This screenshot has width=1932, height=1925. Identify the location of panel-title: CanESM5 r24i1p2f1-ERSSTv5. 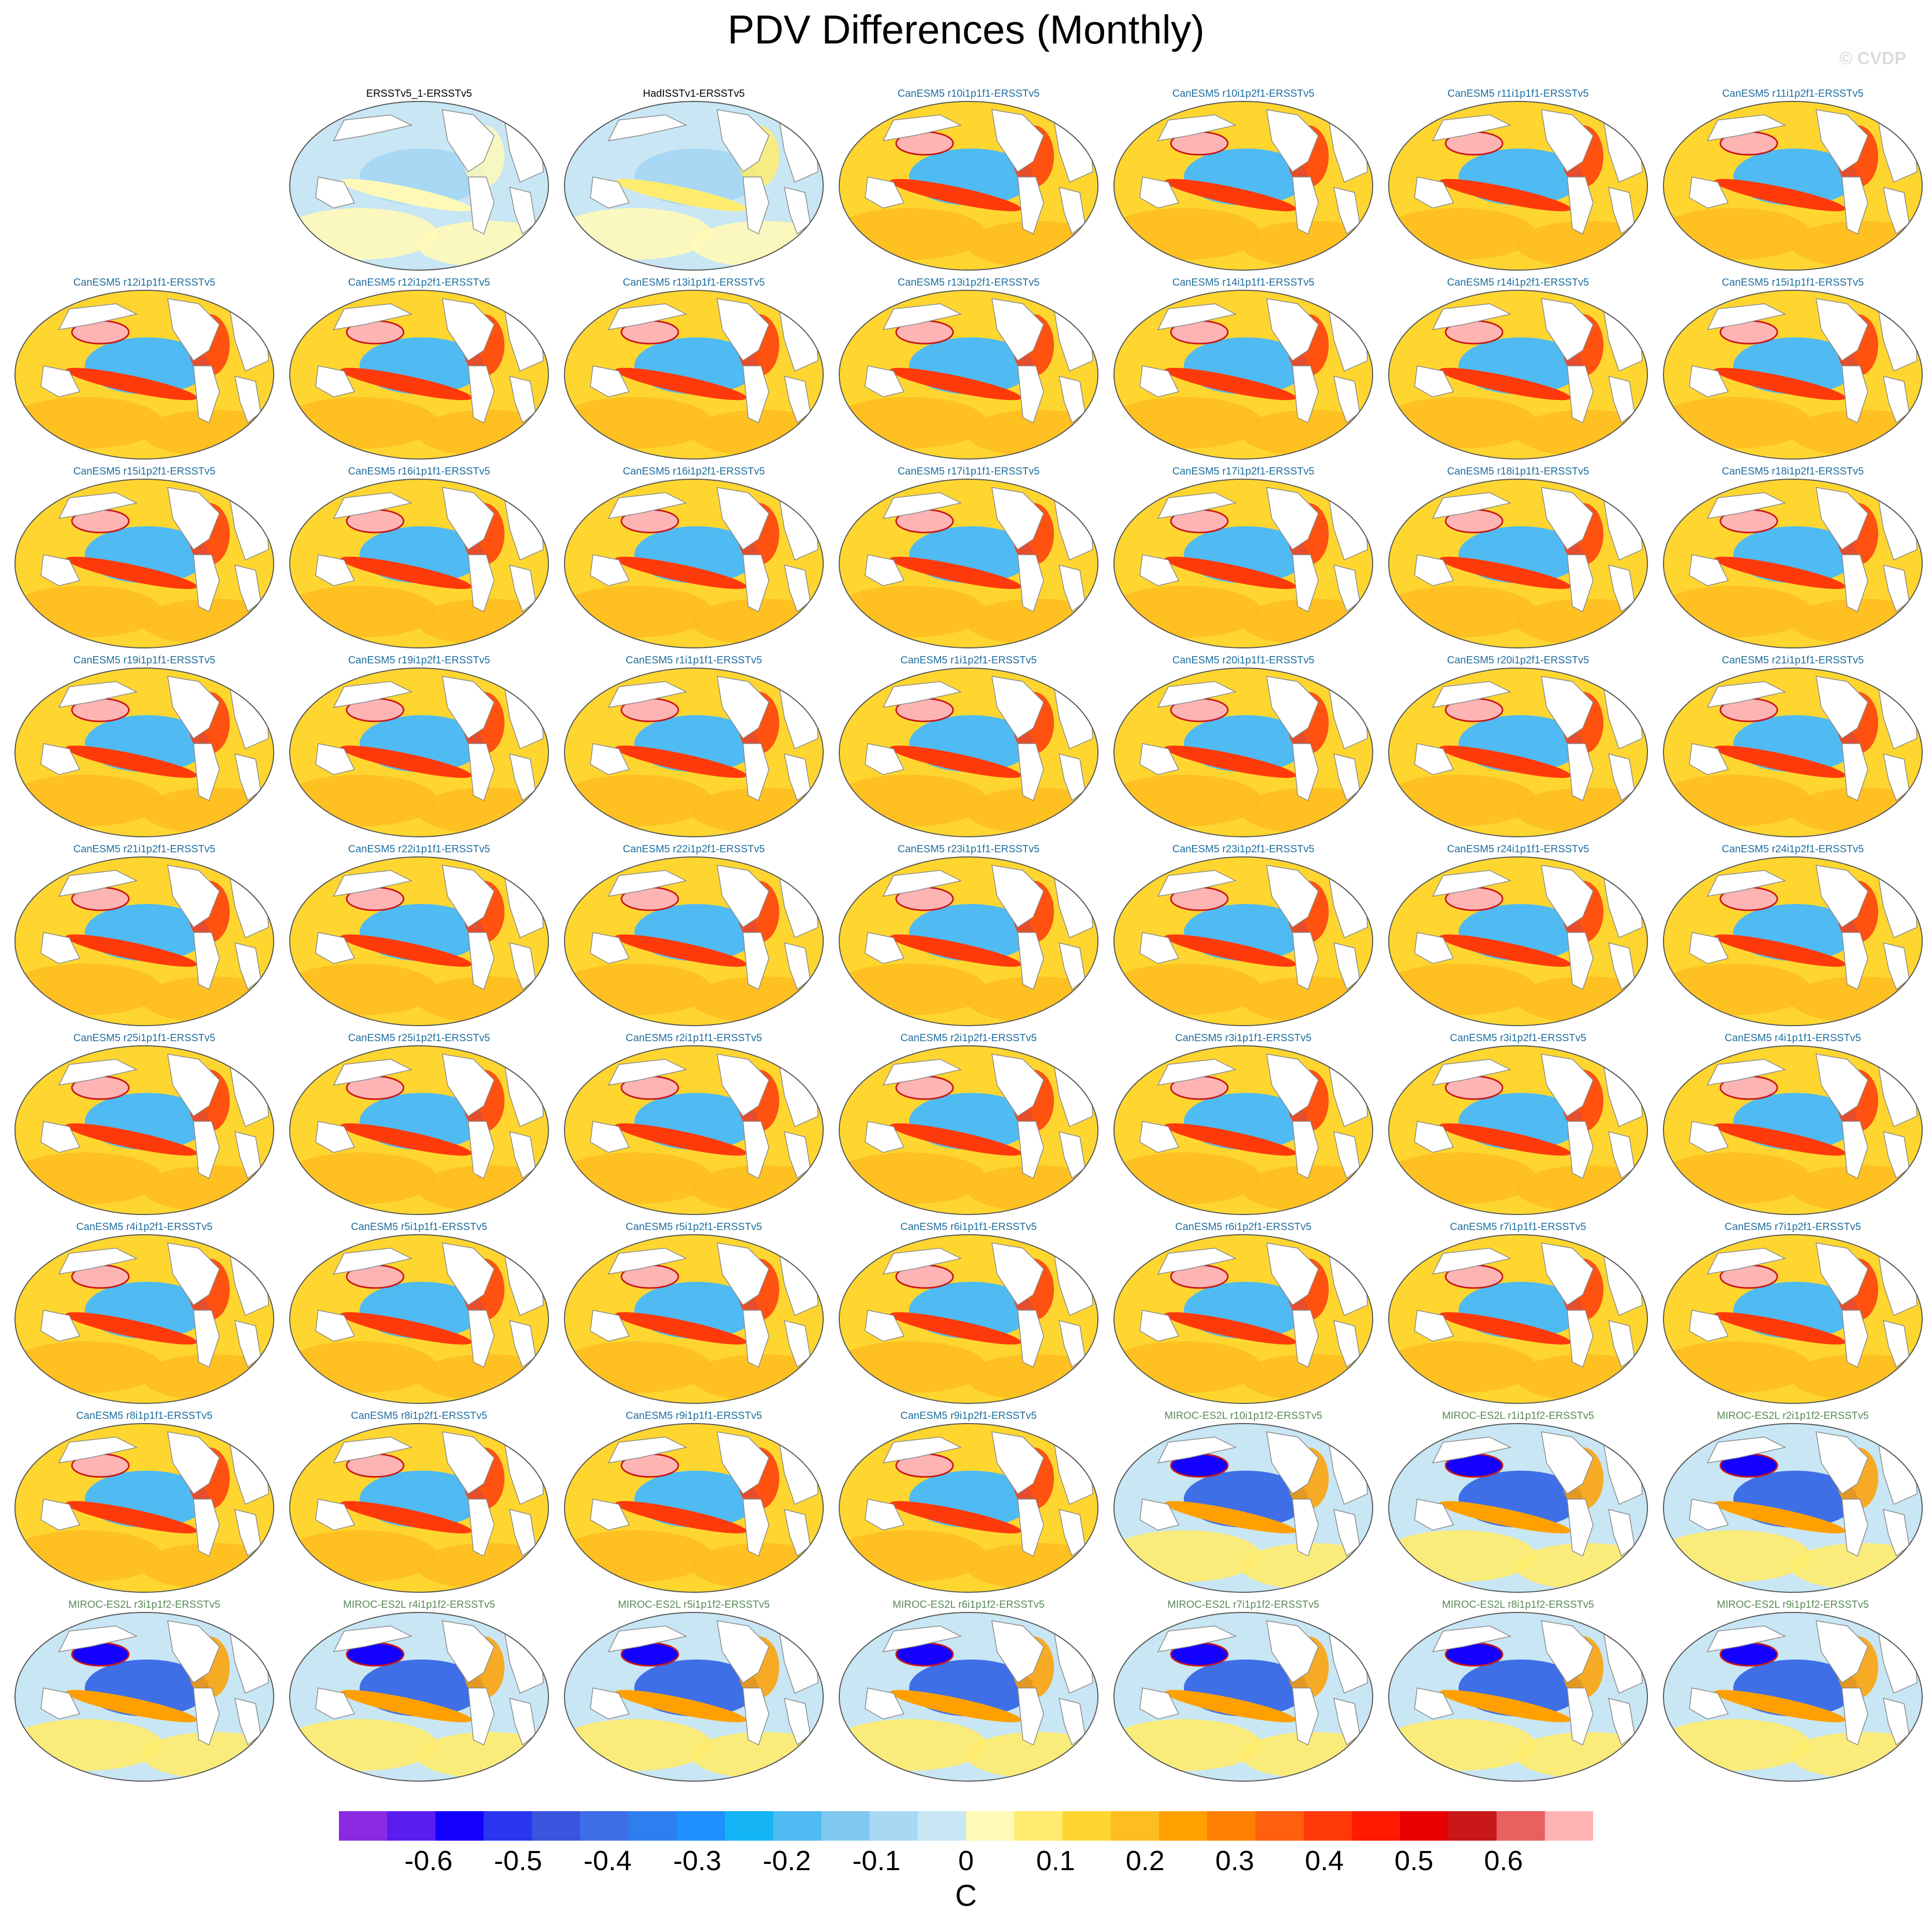
(1792, 849).